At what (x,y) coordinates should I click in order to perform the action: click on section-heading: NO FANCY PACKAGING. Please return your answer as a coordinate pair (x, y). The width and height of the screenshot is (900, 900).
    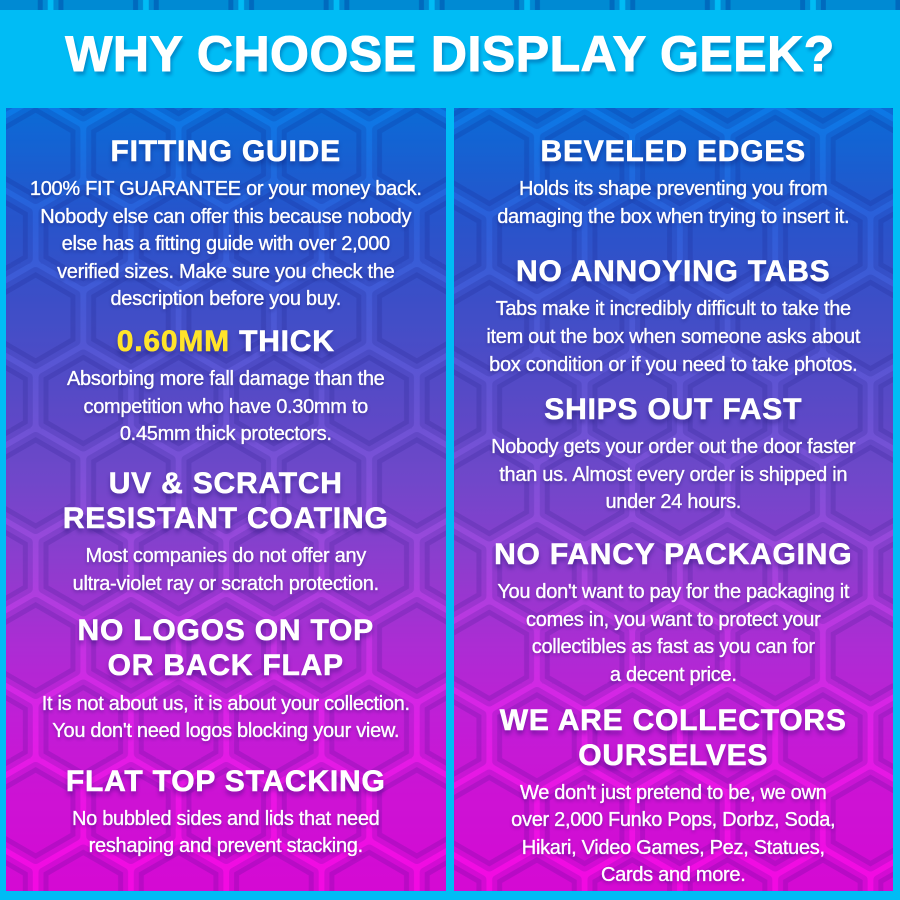
    Looking at the image, I should click on (673, 555).